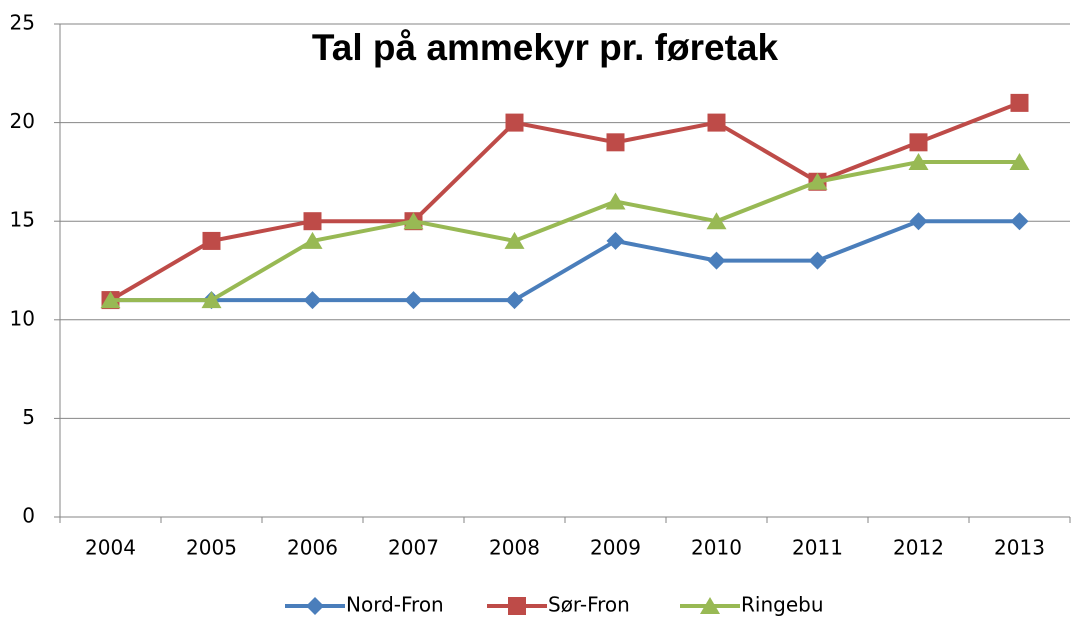 Image resolution: width=1071 pixels, height=617 pixels. Describe the element at coordinates (545, 47) in the screenshot. I see `chart-title: Tal på ammekyr pr. føretak` at that location.